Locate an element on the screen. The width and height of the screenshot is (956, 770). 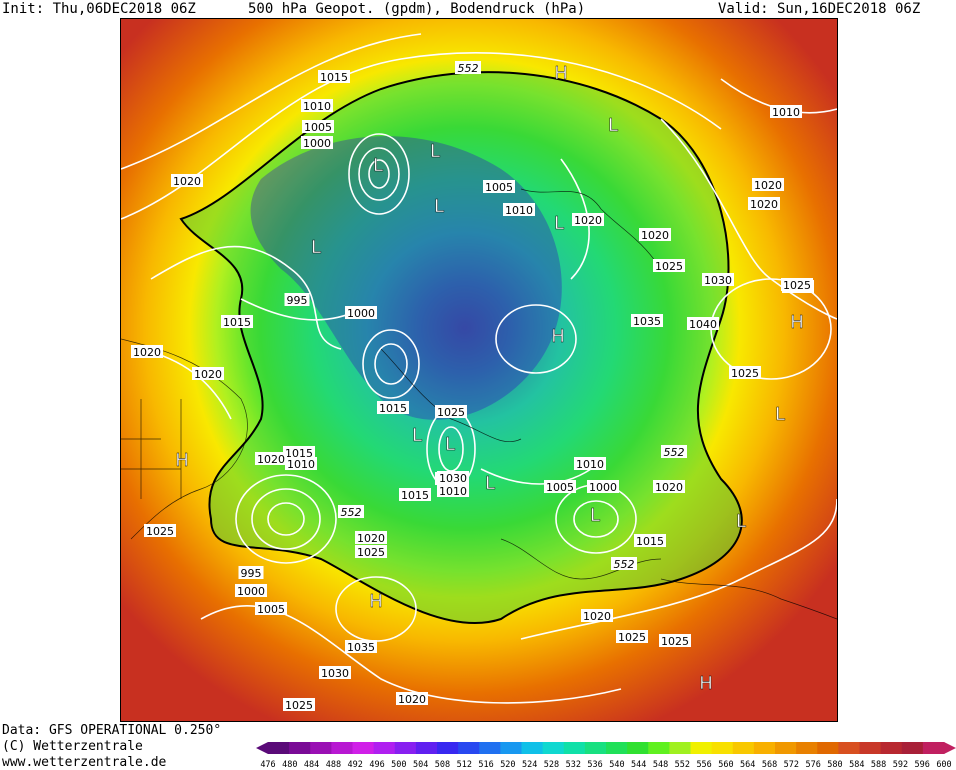
isobar-label: 995 is located at coordinates (297, 300).